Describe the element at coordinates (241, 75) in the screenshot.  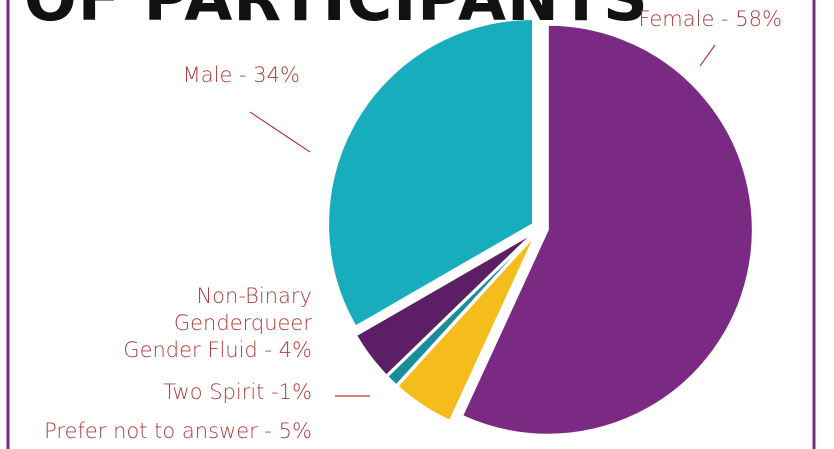
I see `slice-label: Male - 34%` at that location.